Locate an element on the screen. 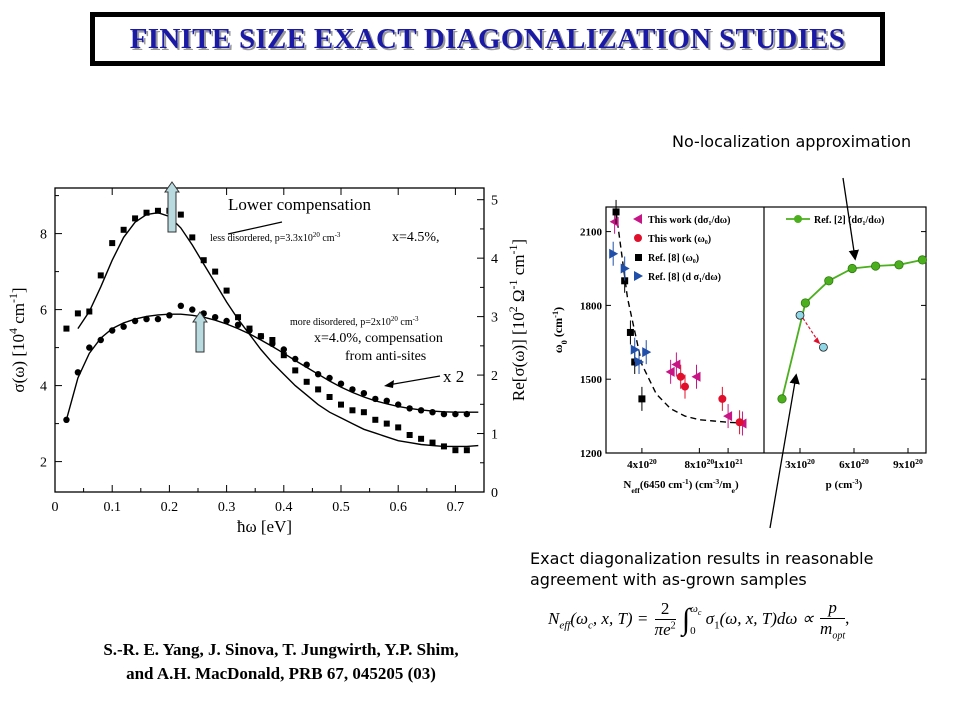 This screenshot has height=720, width=960. peak-arrow-lower is located at coordinates (200, 332).